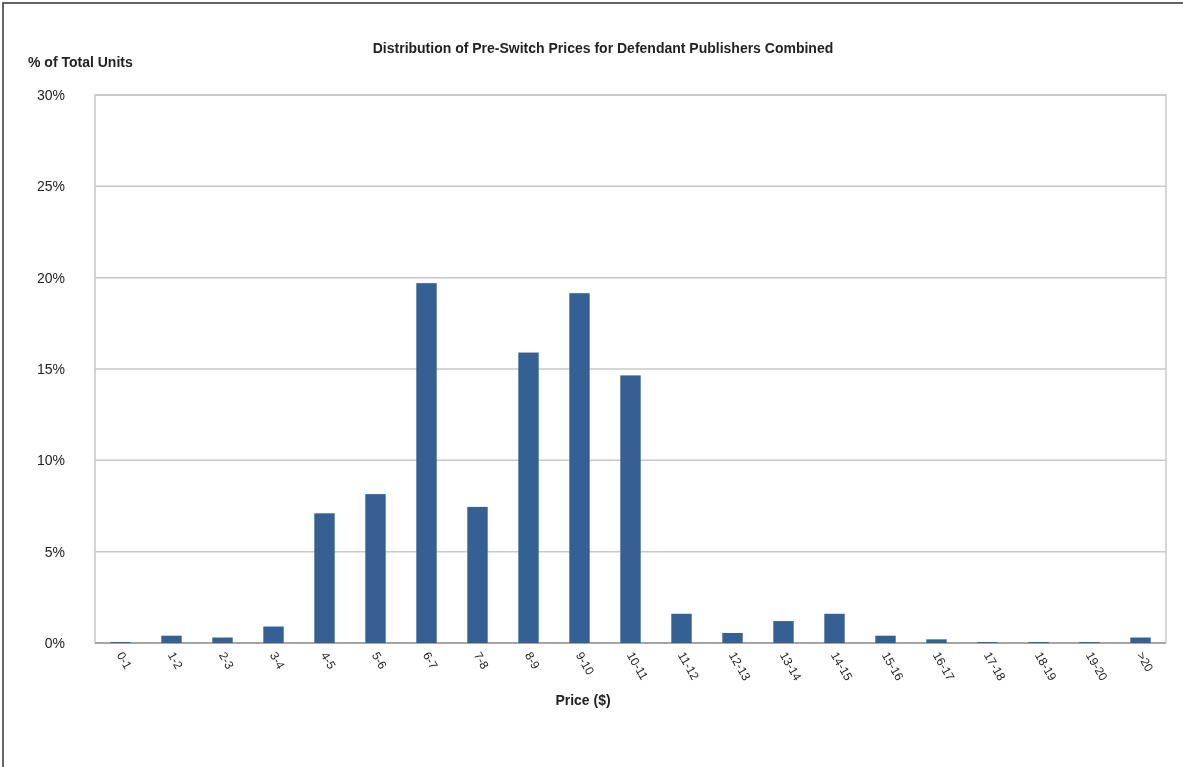 This screenshot has height=767, width=1183. Describe the element at coordinates (54, 642) in the screenshot. I see `y-tick-label: 0%` at that location.